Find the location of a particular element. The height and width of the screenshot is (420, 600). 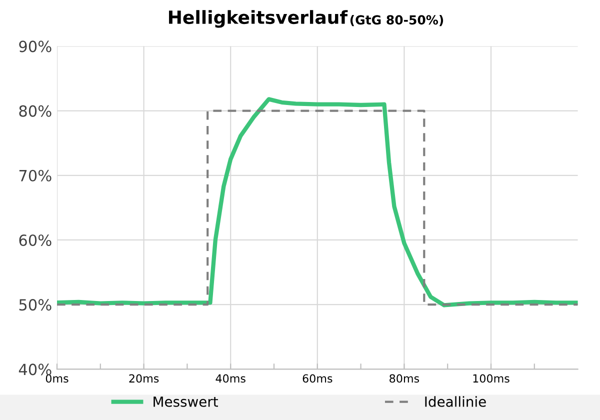

chart-title: Helligkeitsverlauf is located at coordinates (258, 19).